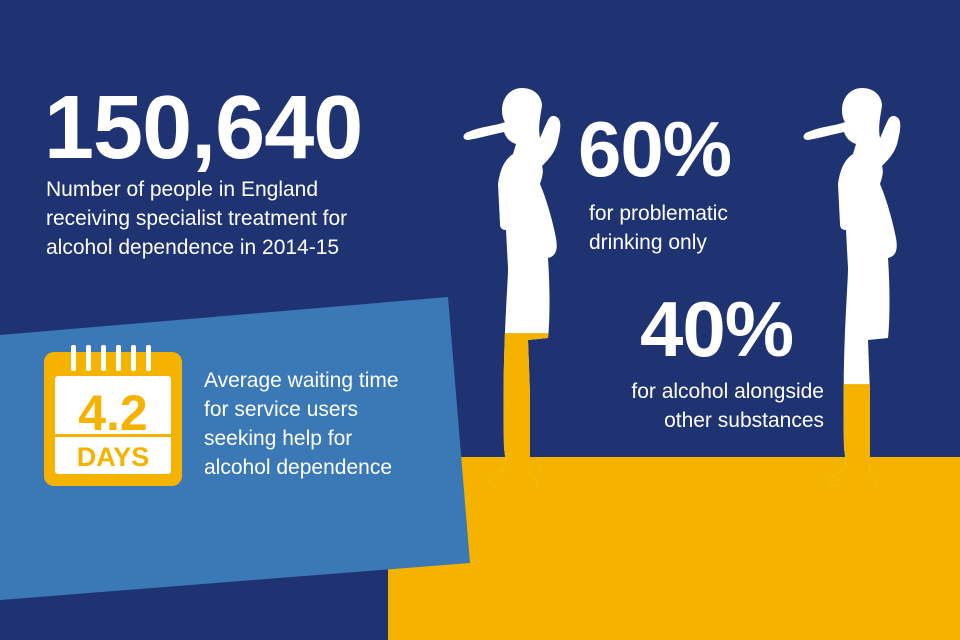 The width and height of the screenshot is (960, 640). Describe the element at coordinates (658, 228) in the screenshot. I see `problematic-label: for problematic drinking only` at that location.